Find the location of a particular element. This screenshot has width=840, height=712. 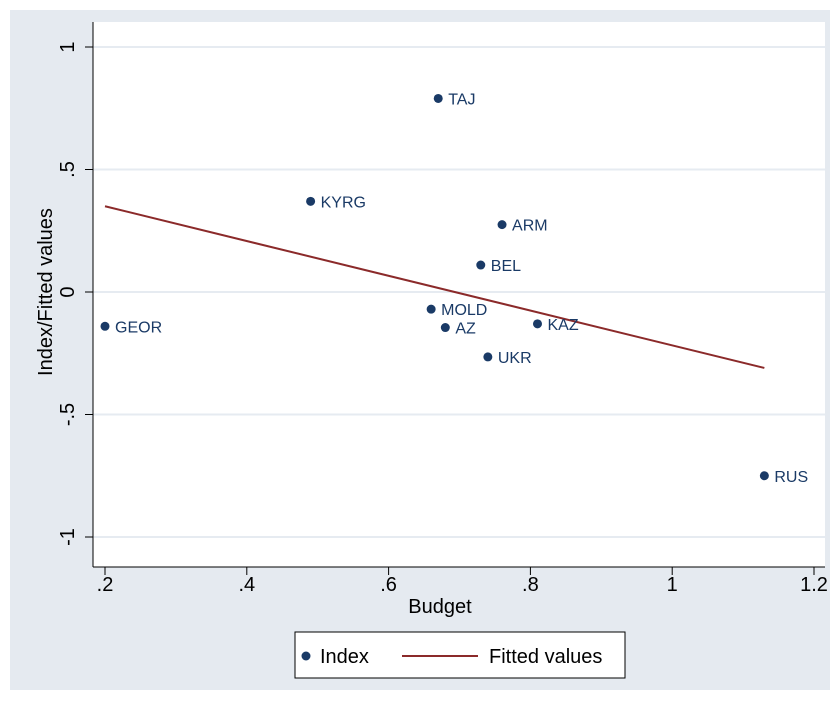

data-point-bel is located at coordinates (481, 265).